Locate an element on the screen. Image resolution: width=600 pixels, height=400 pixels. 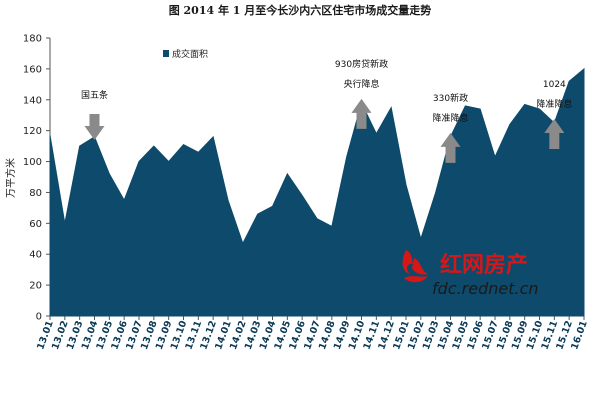
legend-swatch is located at coordinates (166, 53).